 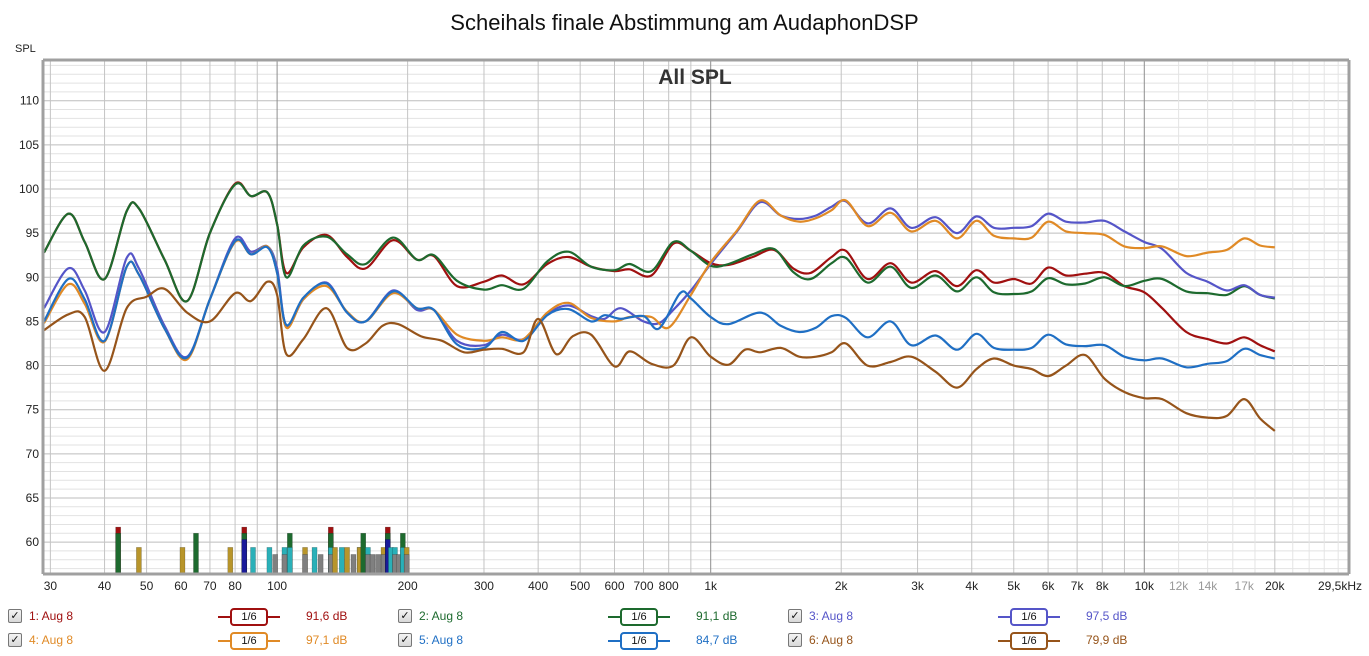 I want to click on legend-level: 91,6 dB, so click(x=327, y=616).